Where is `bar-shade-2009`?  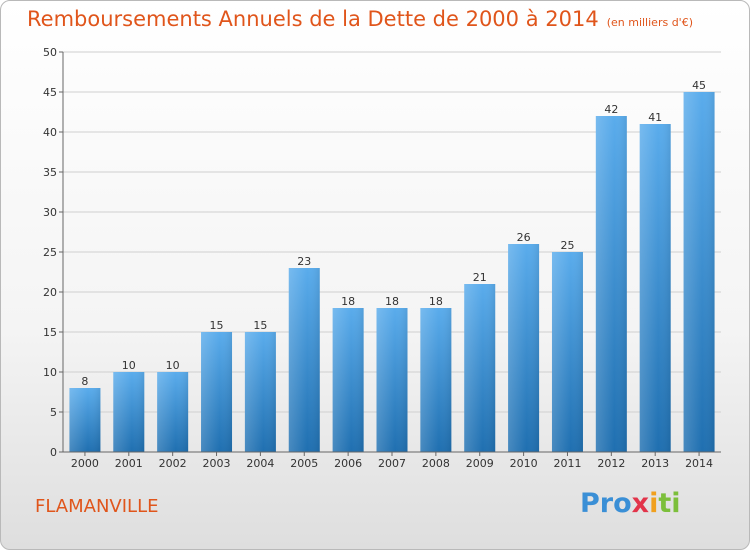
bar-shade-2009 is located at coordinates (480, 368).